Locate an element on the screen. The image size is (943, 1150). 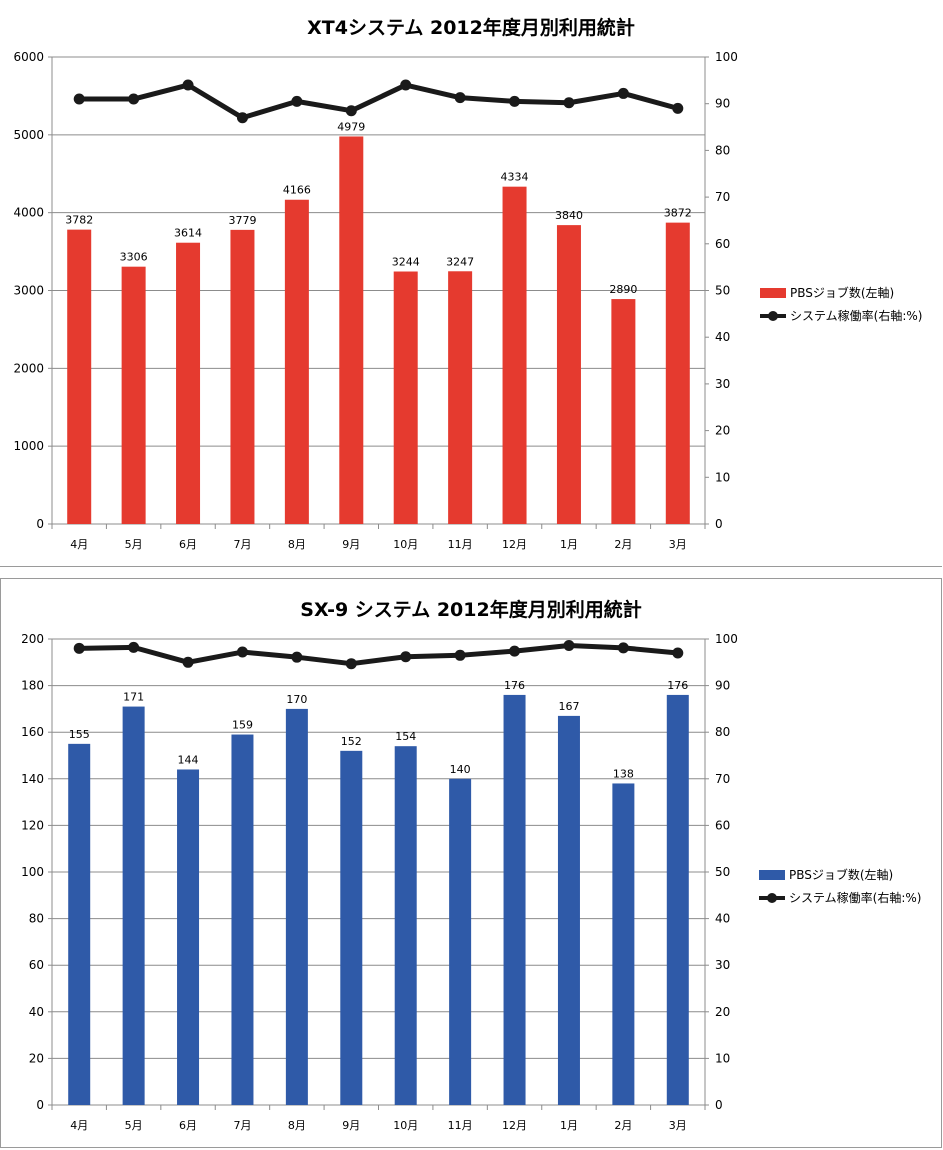
left-tick-label: 40 is located at coordinates (36, 1012).